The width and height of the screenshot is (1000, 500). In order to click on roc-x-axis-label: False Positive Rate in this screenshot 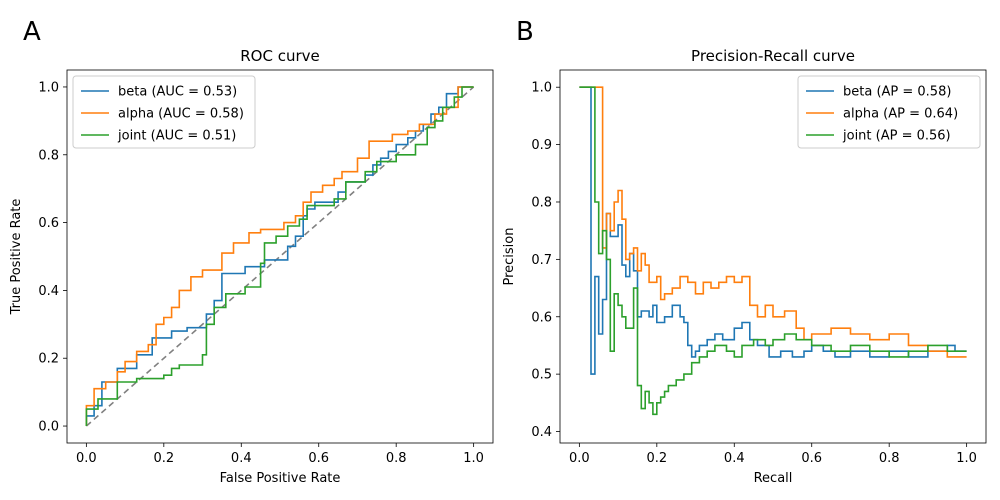, I will do `click(280, 478)`.